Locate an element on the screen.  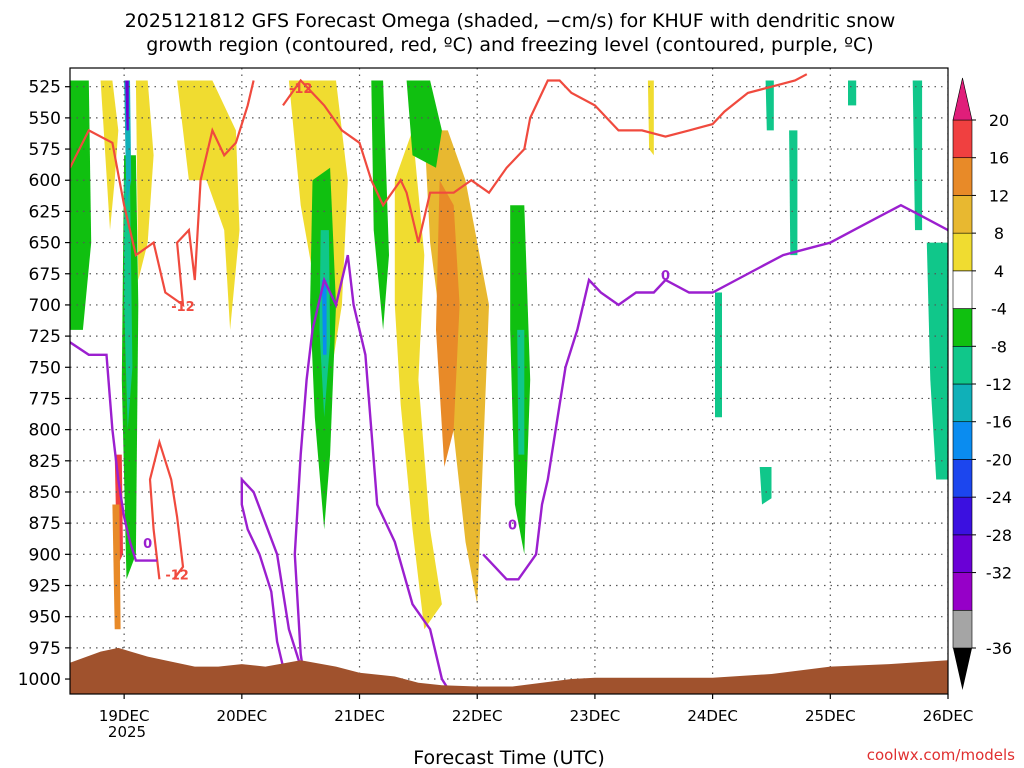
colorbar-label-12: 12 is located at coordinates (999, 195).